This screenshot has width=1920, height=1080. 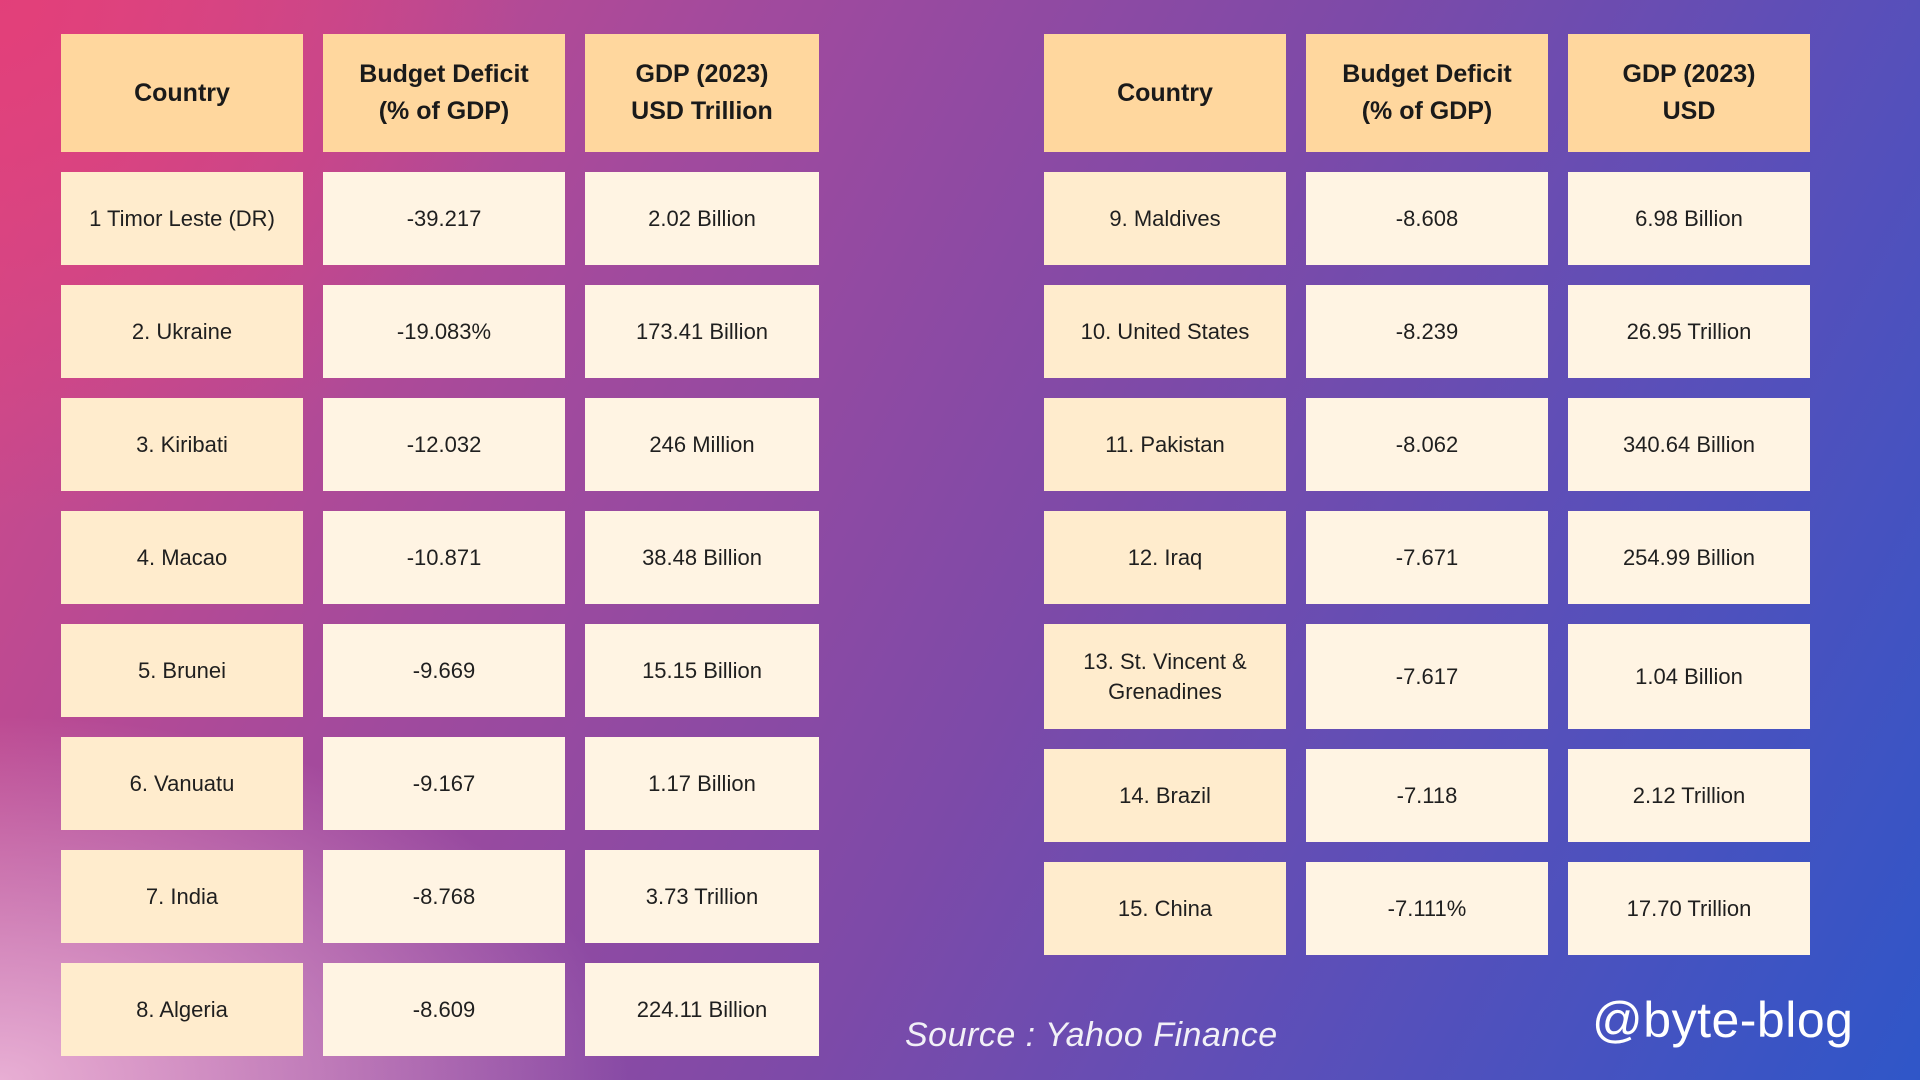 I want to click on table-row: 11. Pakistan -8.062 340.64 Billion, so click(x=1427, y=444).